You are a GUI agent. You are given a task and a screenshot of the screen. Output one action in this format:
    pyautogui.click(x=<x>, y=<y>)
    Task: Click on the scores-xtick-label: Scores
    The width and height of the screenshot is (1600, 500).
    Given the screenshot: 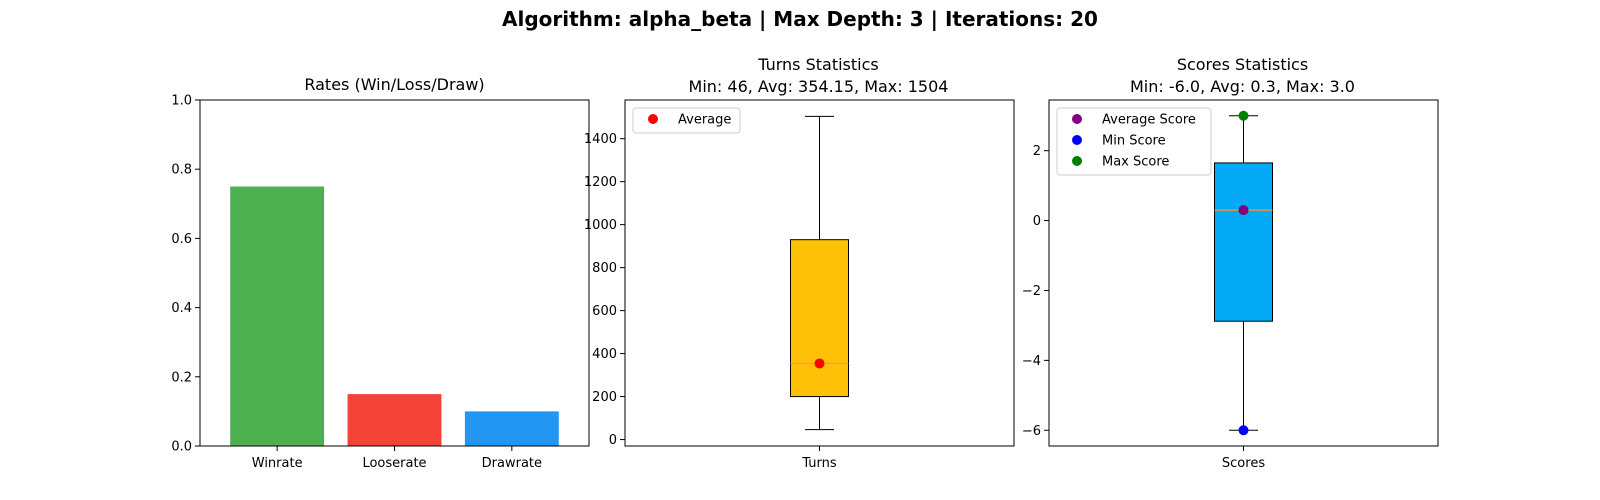 What is the action you would take?
    pyautogui.click(x=1243, y=463)
    